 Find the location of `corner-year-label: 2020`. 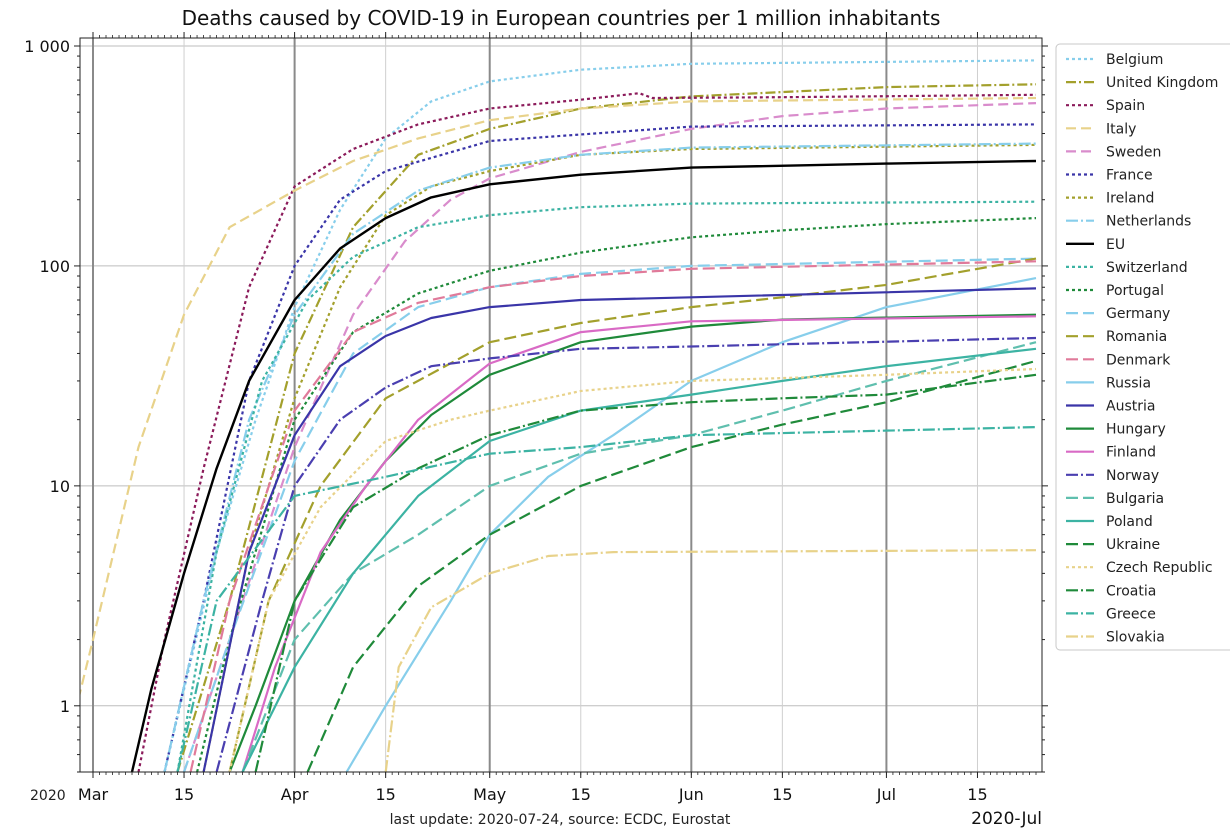

corner-year-label: 2020 is located at coordinates (48, 796).